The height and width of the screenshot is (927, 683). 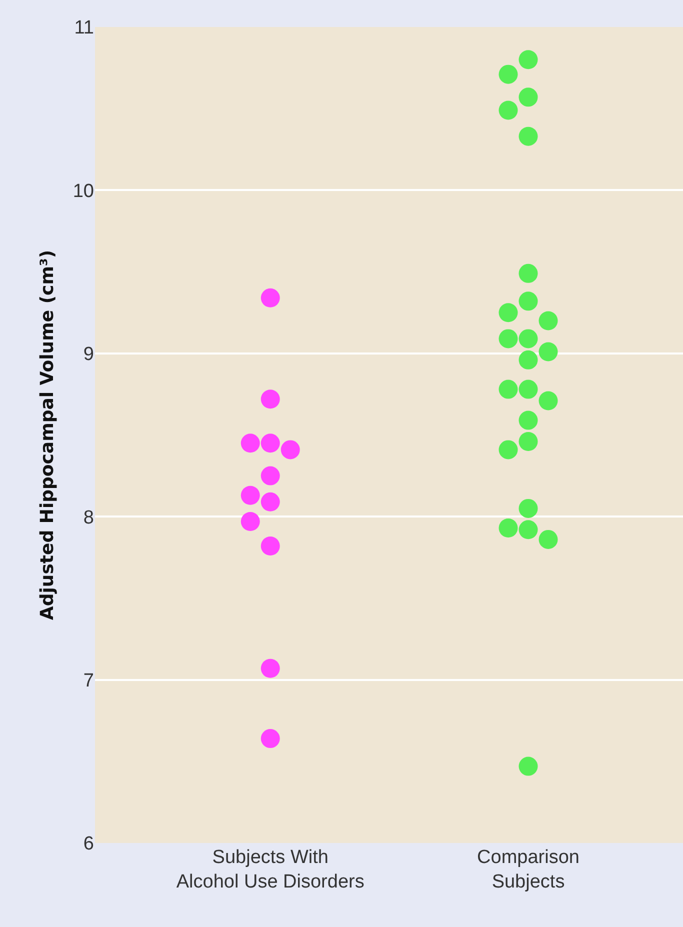 What do you see at coordinates (88, 355) in the screenshot?
I see `y-tick-label: 9` at bounding box center [88, 355].